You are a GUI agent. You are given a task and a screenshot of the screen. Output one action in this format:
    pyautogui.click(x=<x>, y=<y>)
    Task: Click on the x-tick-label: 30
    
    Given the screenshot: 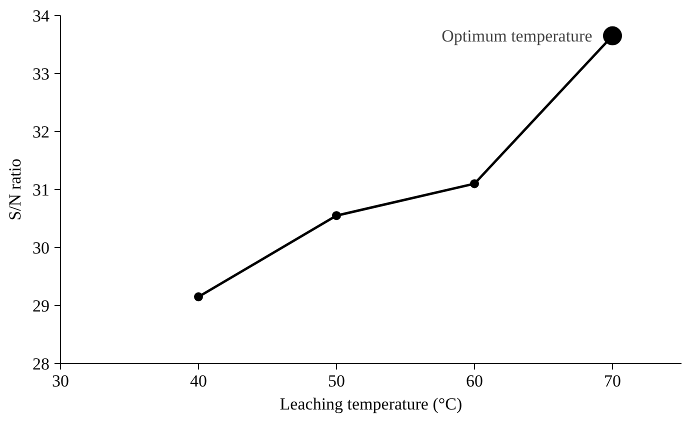 What is the action you would take?
    pyautogui.click(x=60, y=381)
    